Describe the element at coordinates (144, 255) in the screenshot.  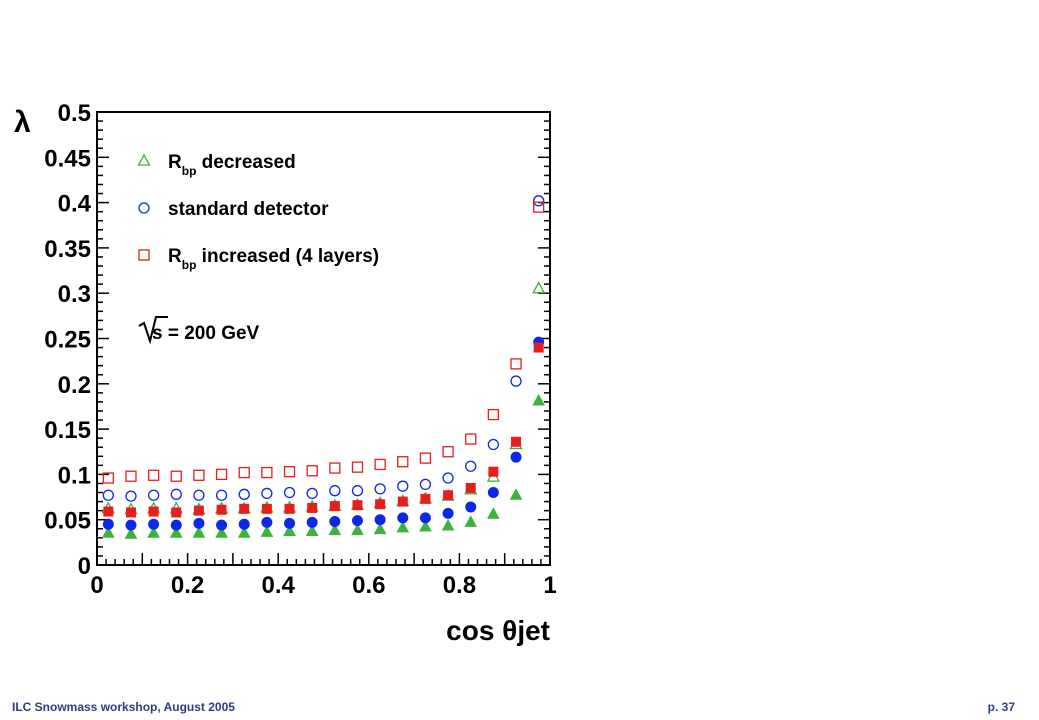
I see `legend-square-marker` at that location.